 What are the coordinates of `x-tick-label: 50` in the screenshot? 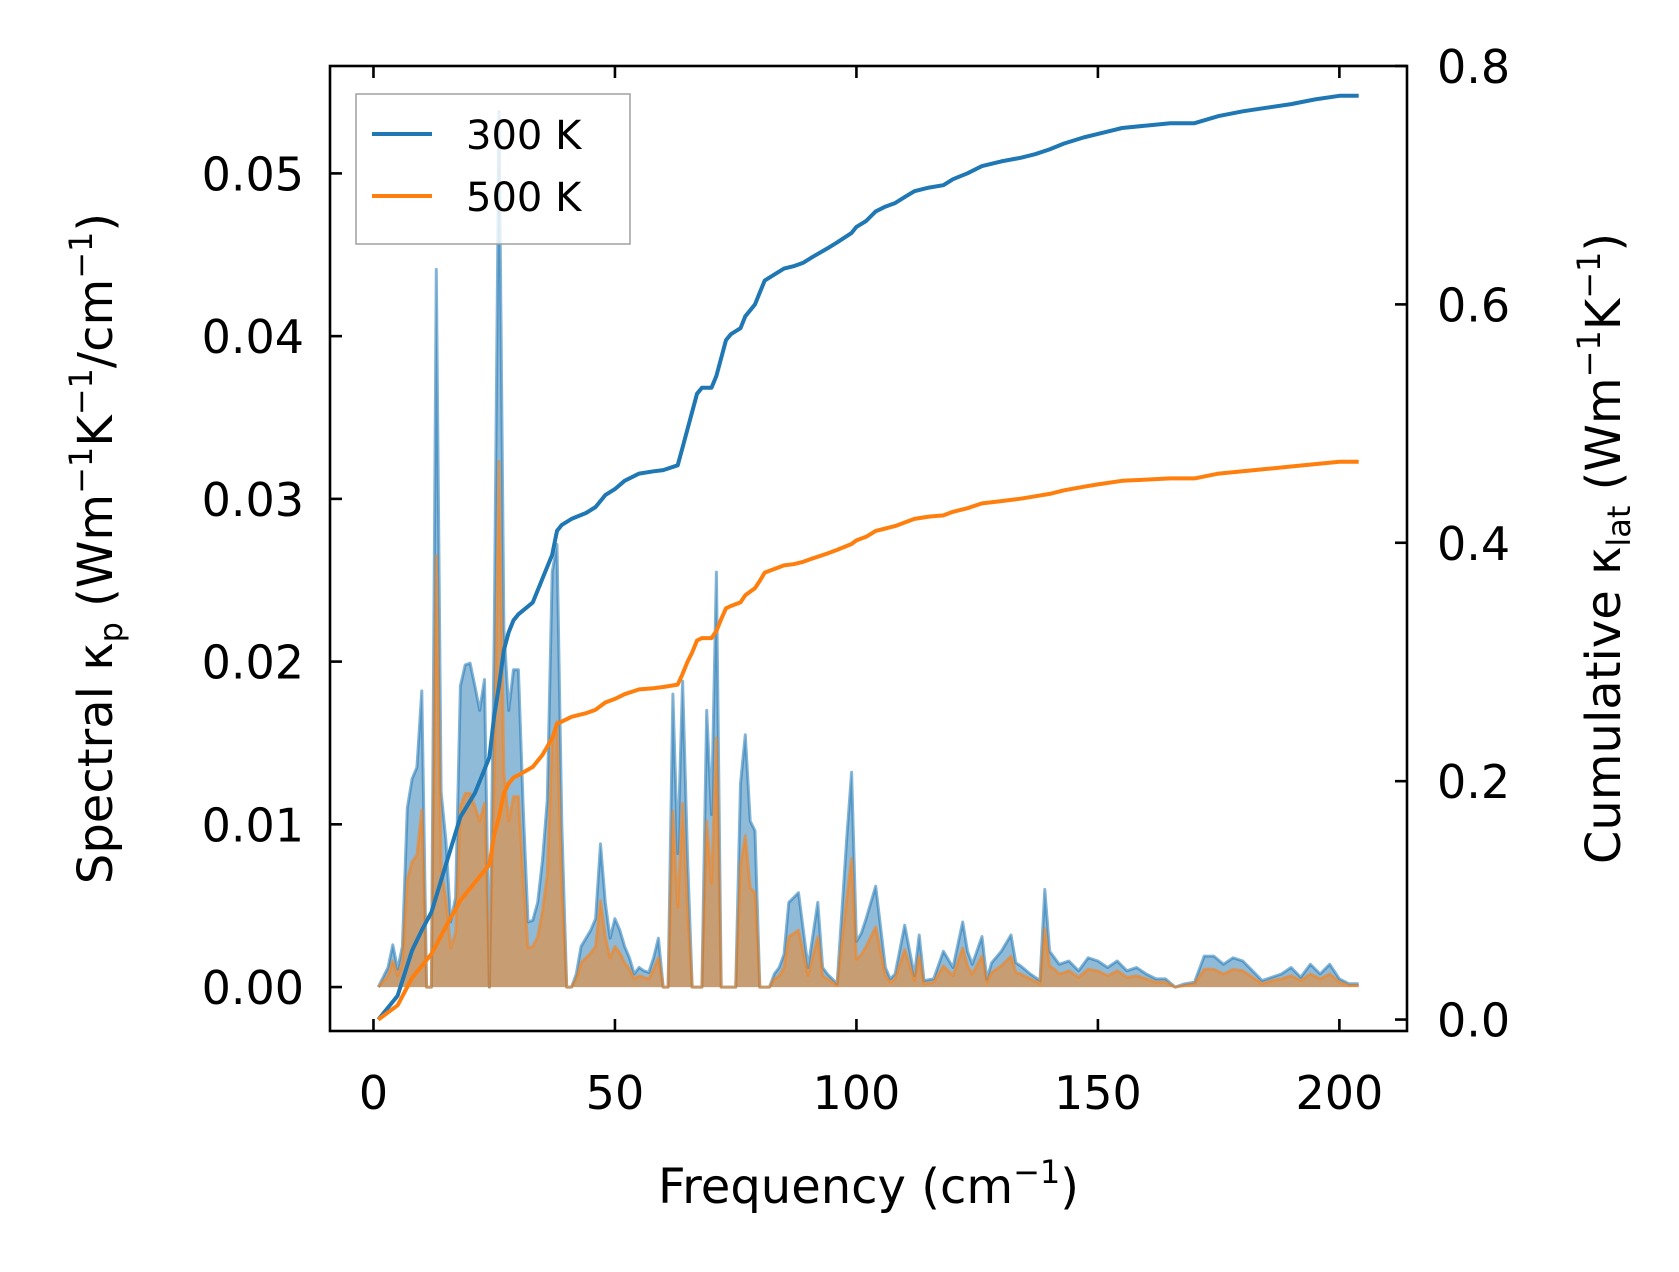 It's located at (615, 1093).